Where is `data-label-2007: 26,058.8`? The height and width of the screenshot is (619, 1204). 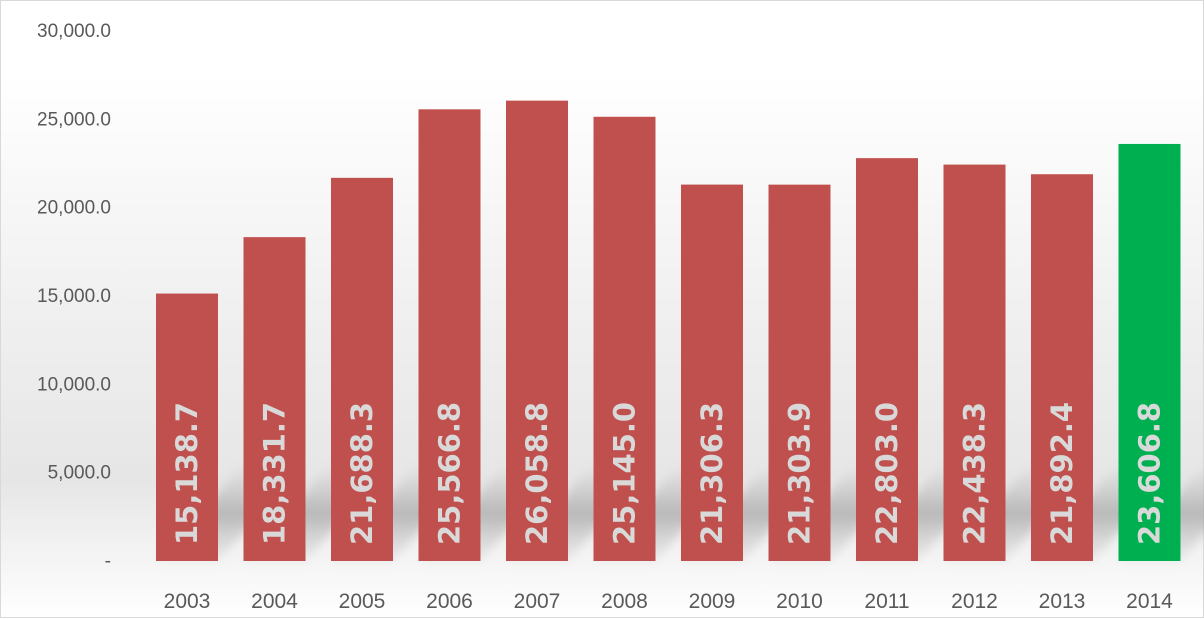 data-label-2007: 26,058.8 is located at coordinates (537, 473).